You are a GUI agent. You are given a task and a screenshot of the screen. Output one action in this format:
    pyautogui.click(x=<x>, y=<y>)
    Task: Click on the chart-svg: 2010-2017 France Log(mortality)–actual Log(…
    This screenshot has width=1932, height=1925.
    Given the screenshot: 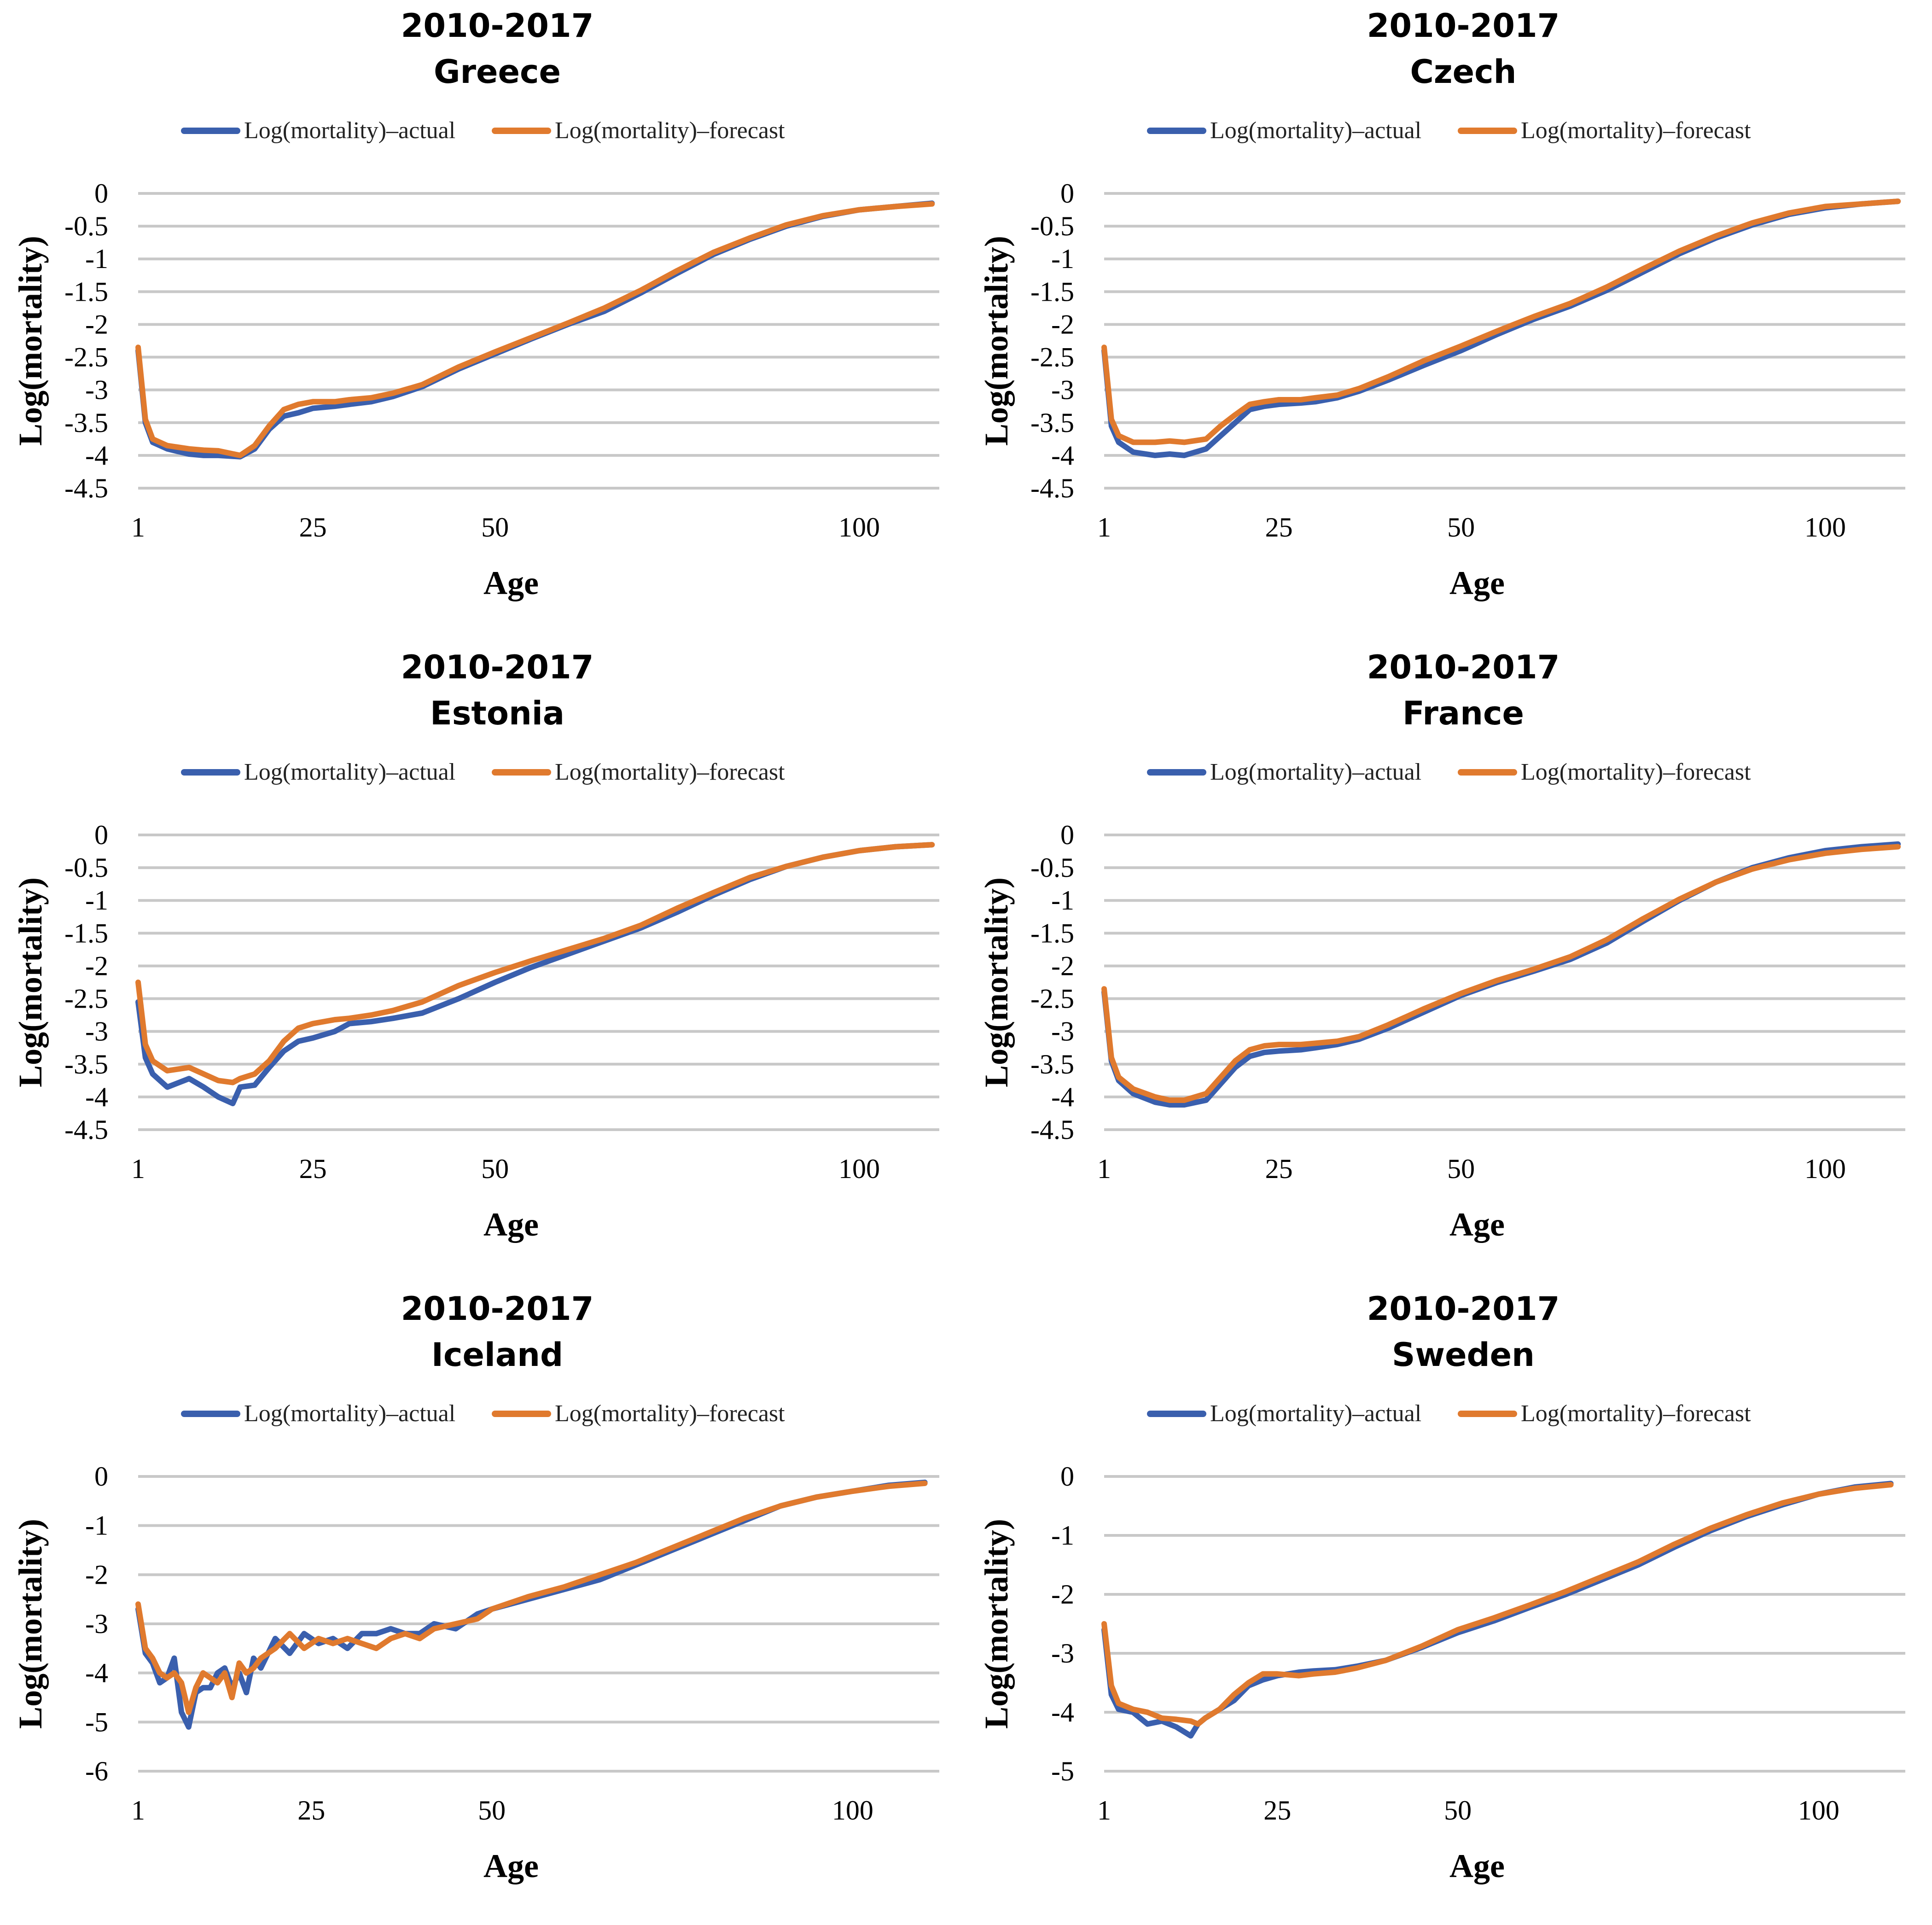 What is the action you would take?
    pyautogui.click(x=1441, y=945)
    